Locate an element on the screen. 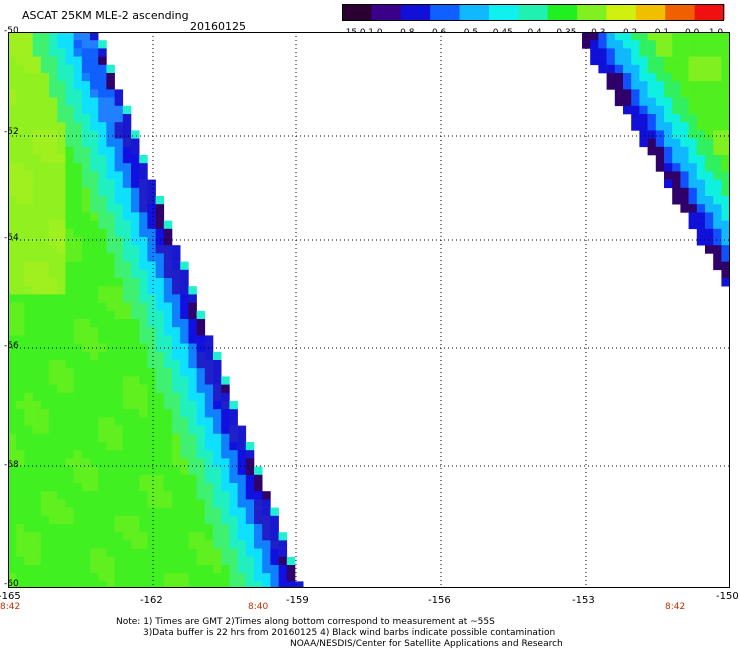  map-title: ASCAT 25KM MLE-2 ascending is located at coordinates (105, 15).